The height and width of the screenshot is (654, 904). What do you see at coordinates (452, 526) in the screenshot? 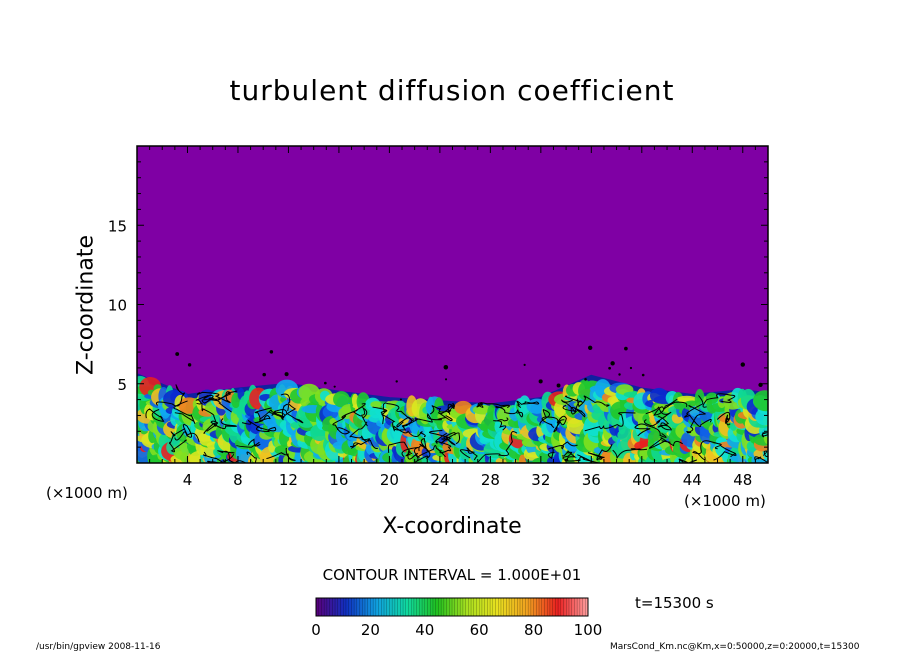
I see `x-axis-label: X-coordinate` at bounding box center [452, 526].